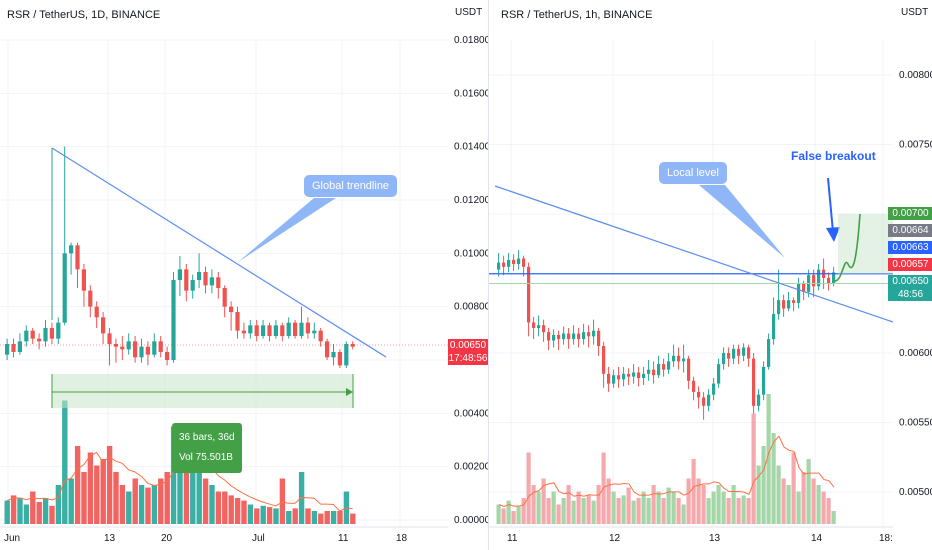 This screenshot has width=932, height=550. Describe the element at coordinates (910, 213) in the screenshot. I see `hourly-price-tag: 0.00700` at that location.